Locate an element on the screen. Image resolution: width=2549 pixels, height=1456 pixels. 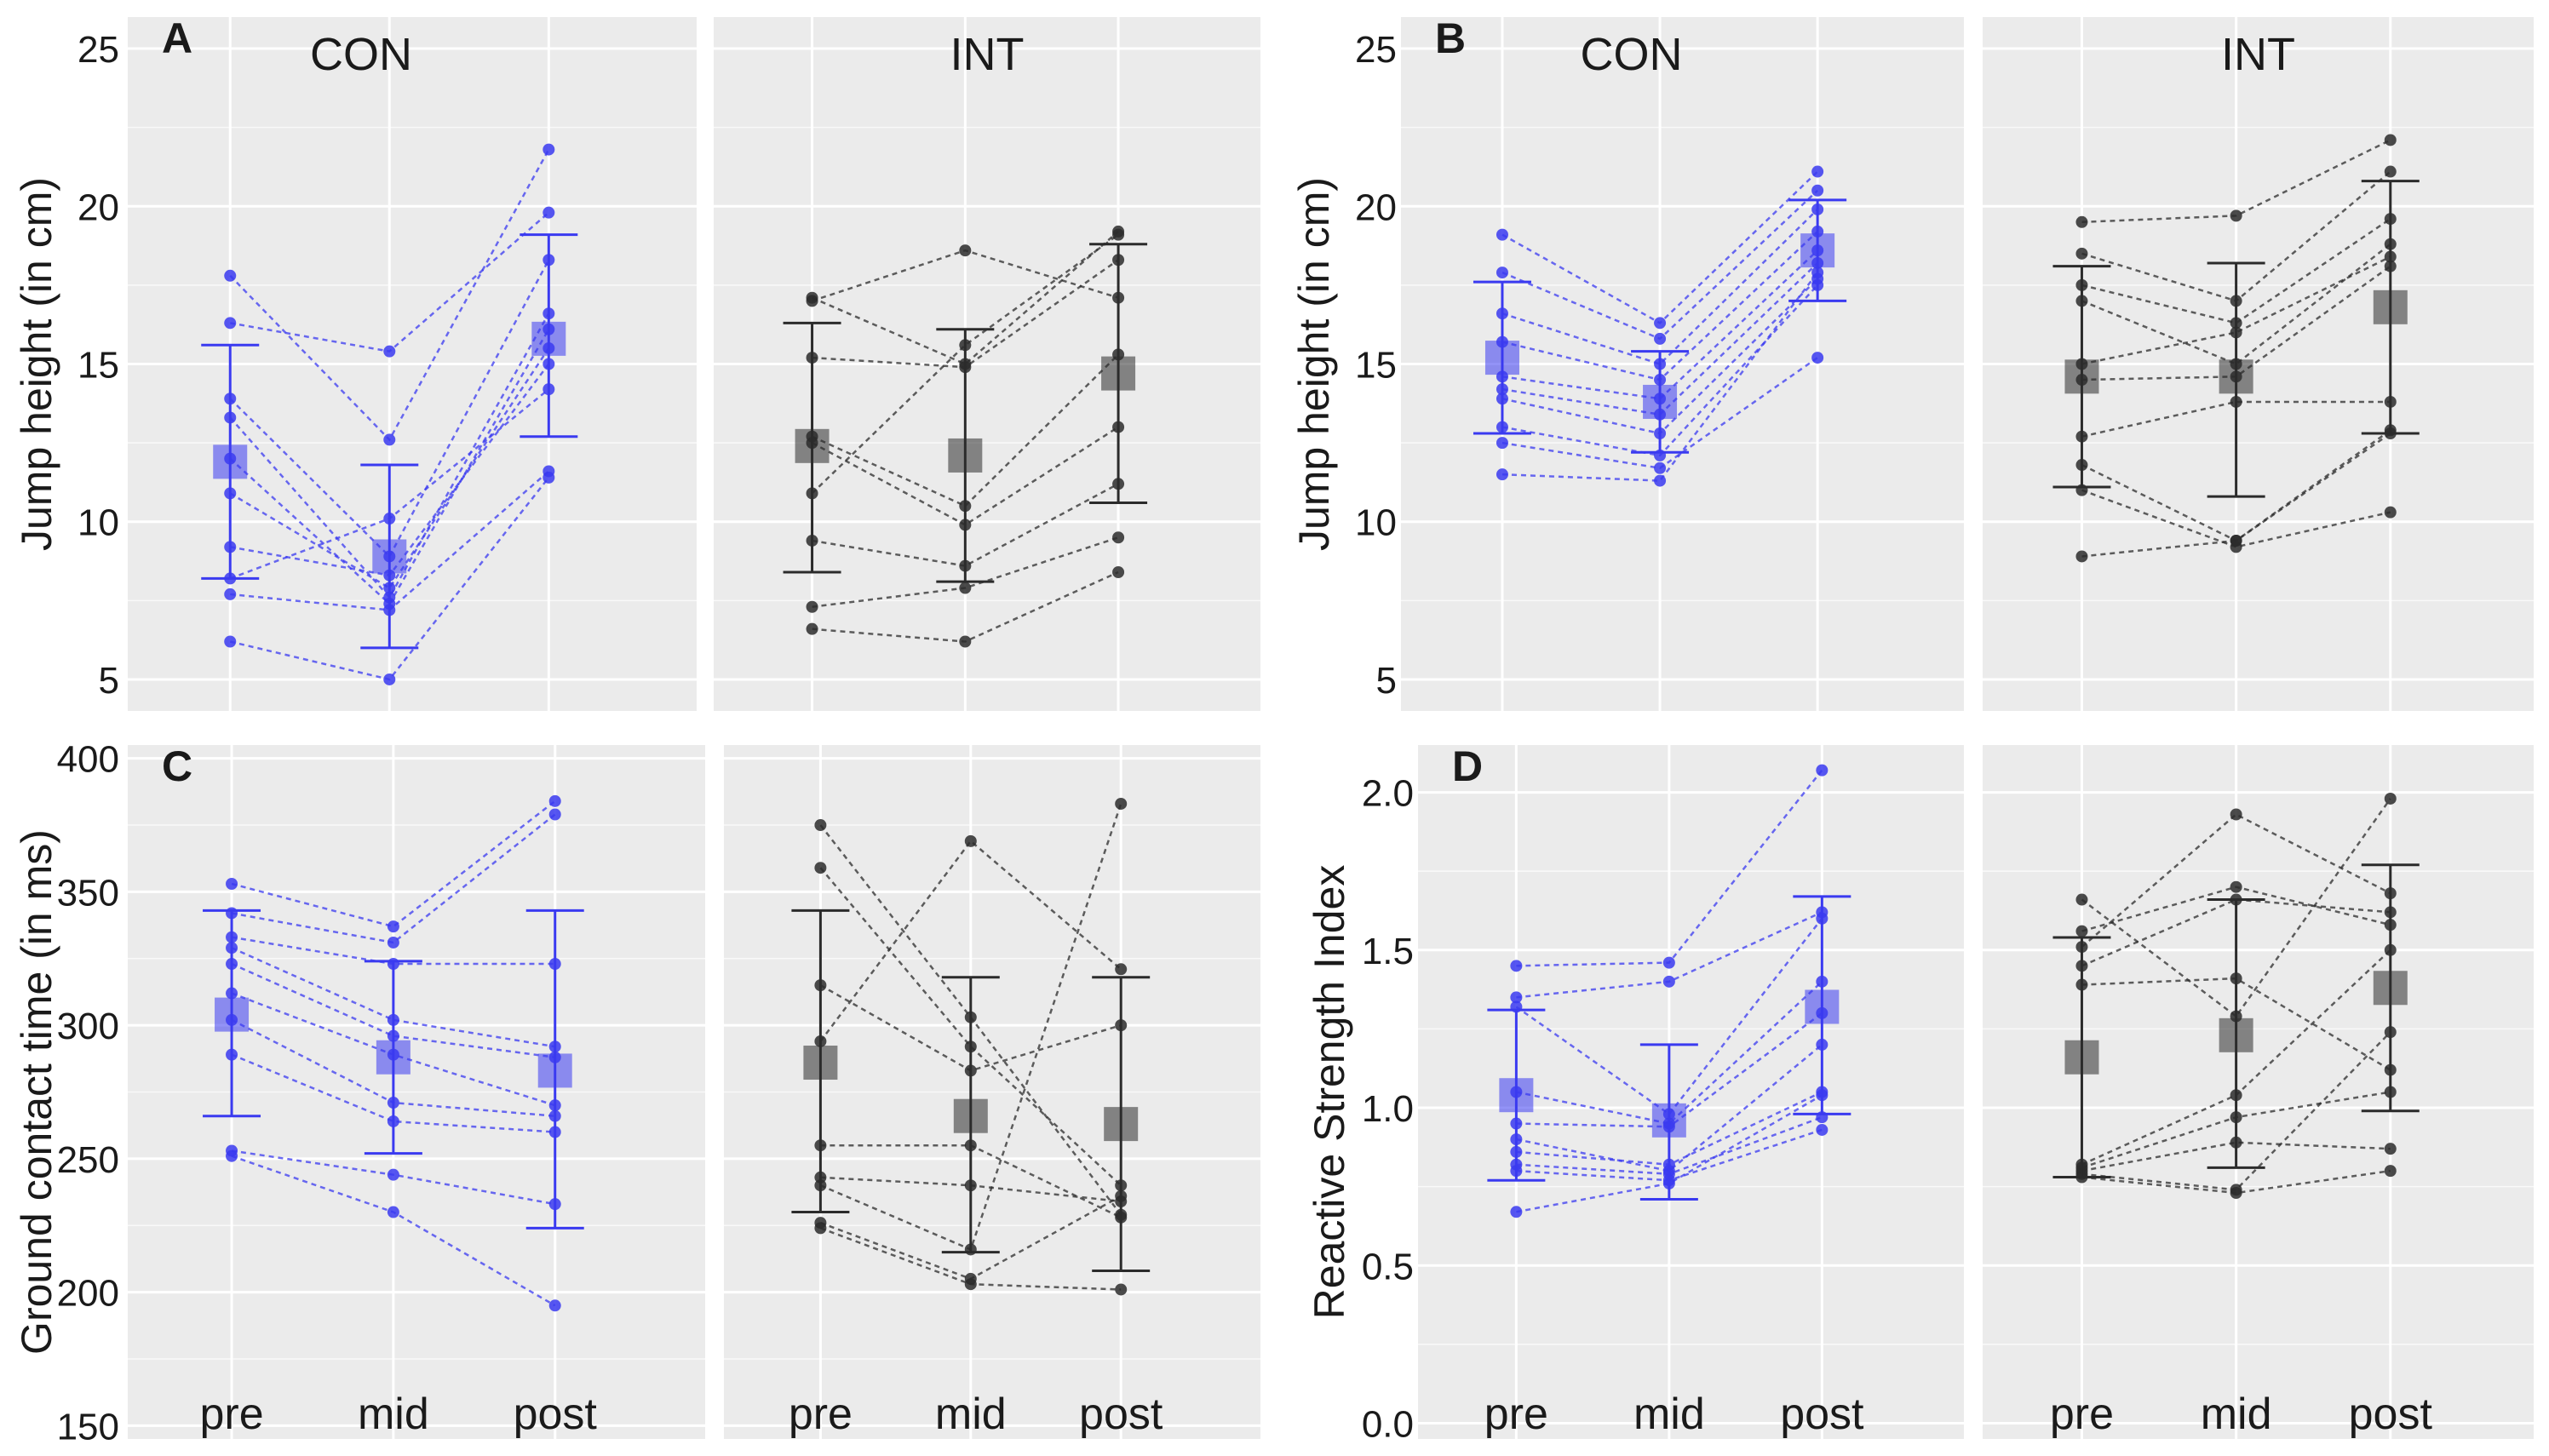
y-tick-label: 300 is located at coordinates (88, 1026).